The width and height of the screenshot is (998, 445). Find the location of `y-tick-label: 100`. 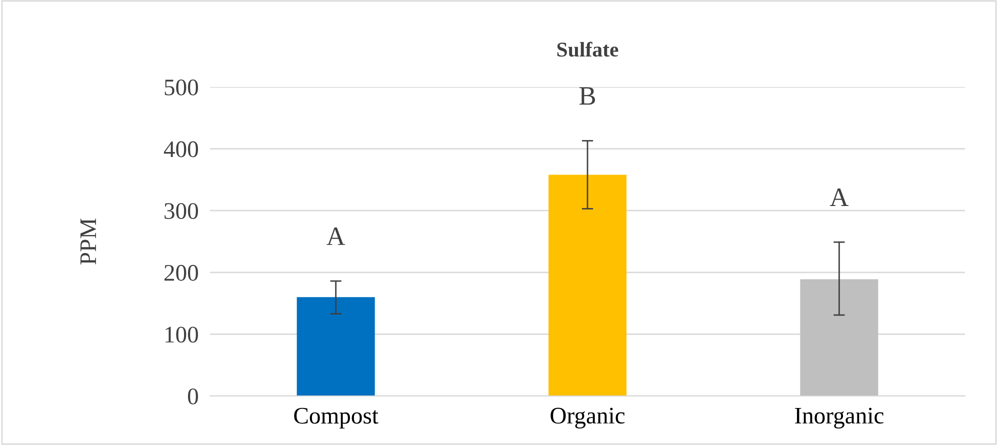

y-tick-label: 100 is located at coordinates (182, 334).